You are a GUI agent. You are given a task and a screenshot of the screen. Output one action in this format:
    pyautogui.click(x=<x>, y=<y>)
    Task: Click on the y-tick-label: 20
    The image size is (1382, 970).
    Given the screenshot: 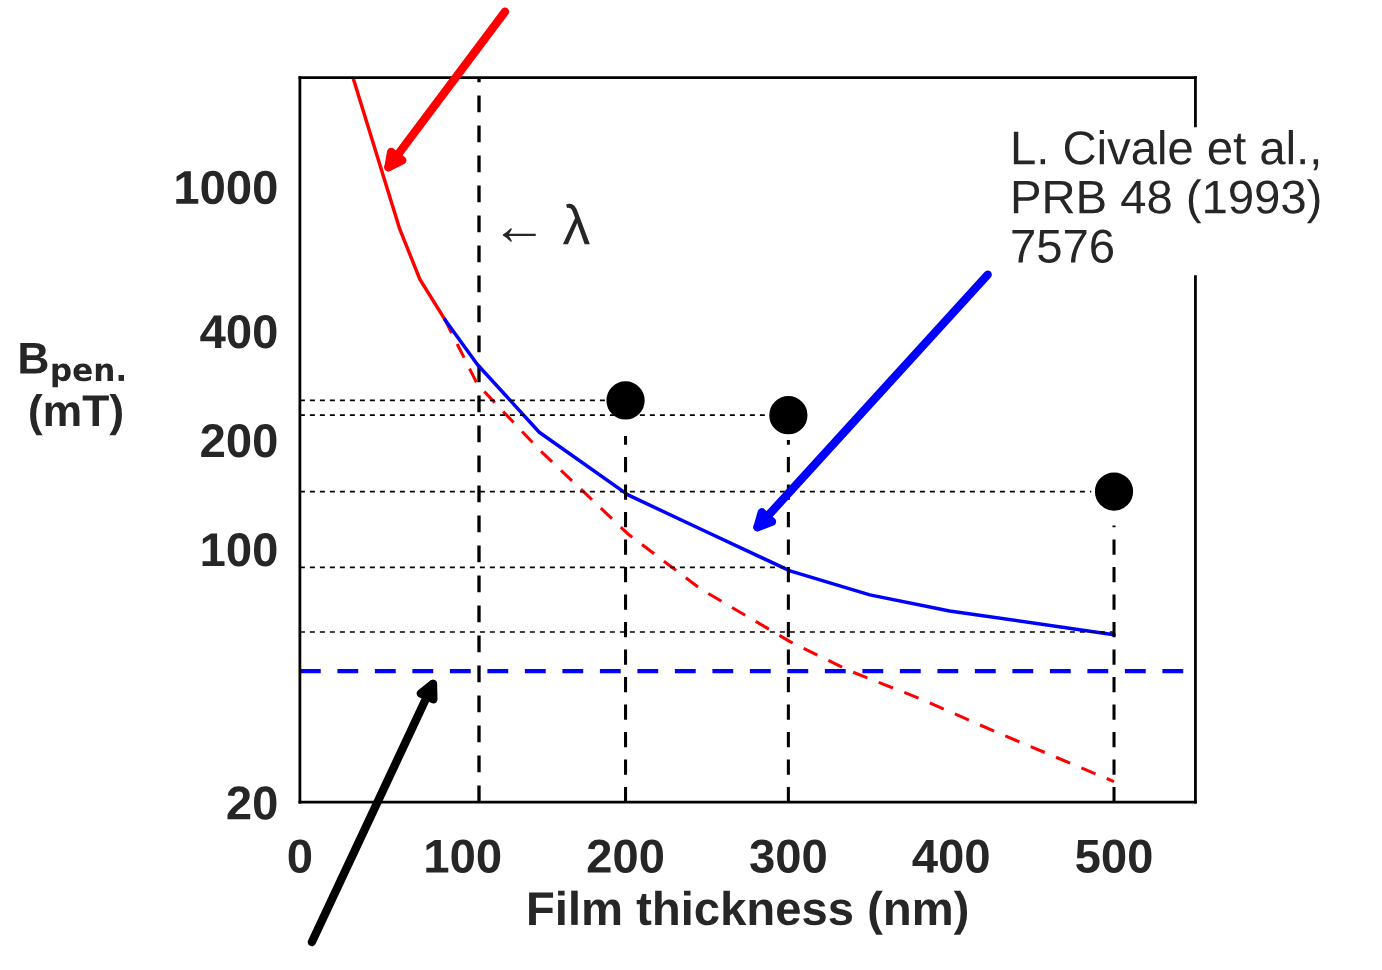 What is the action you would take?
    pyautogui.click(x=252, y=803)
    